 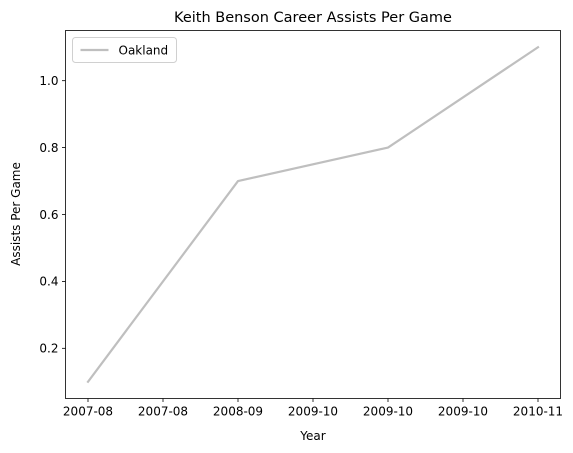 I want to click on y-tick-label: 1.0, so click(x=48, y=81).